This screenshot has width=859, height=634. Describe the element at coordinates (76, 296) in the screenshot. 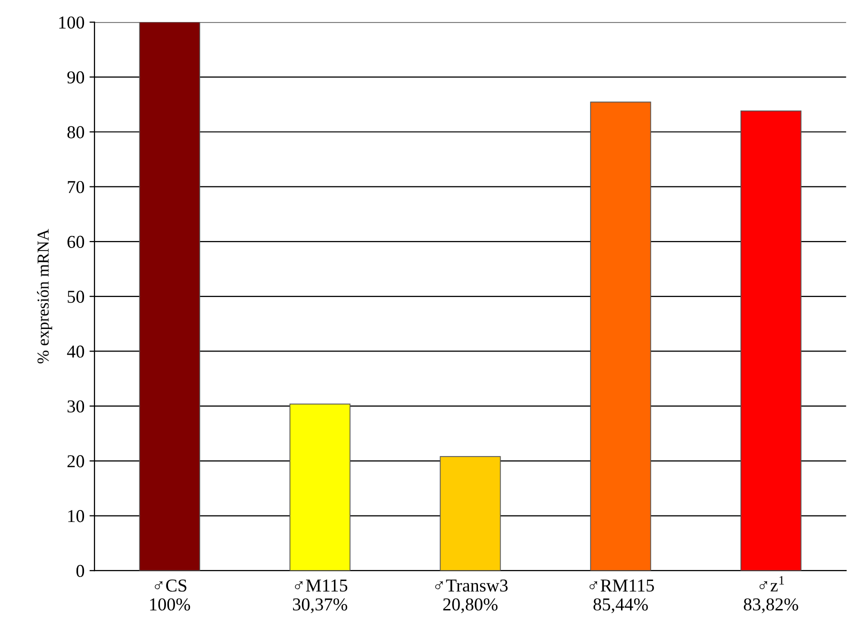

I see `y-tick-label: 50` at that location.